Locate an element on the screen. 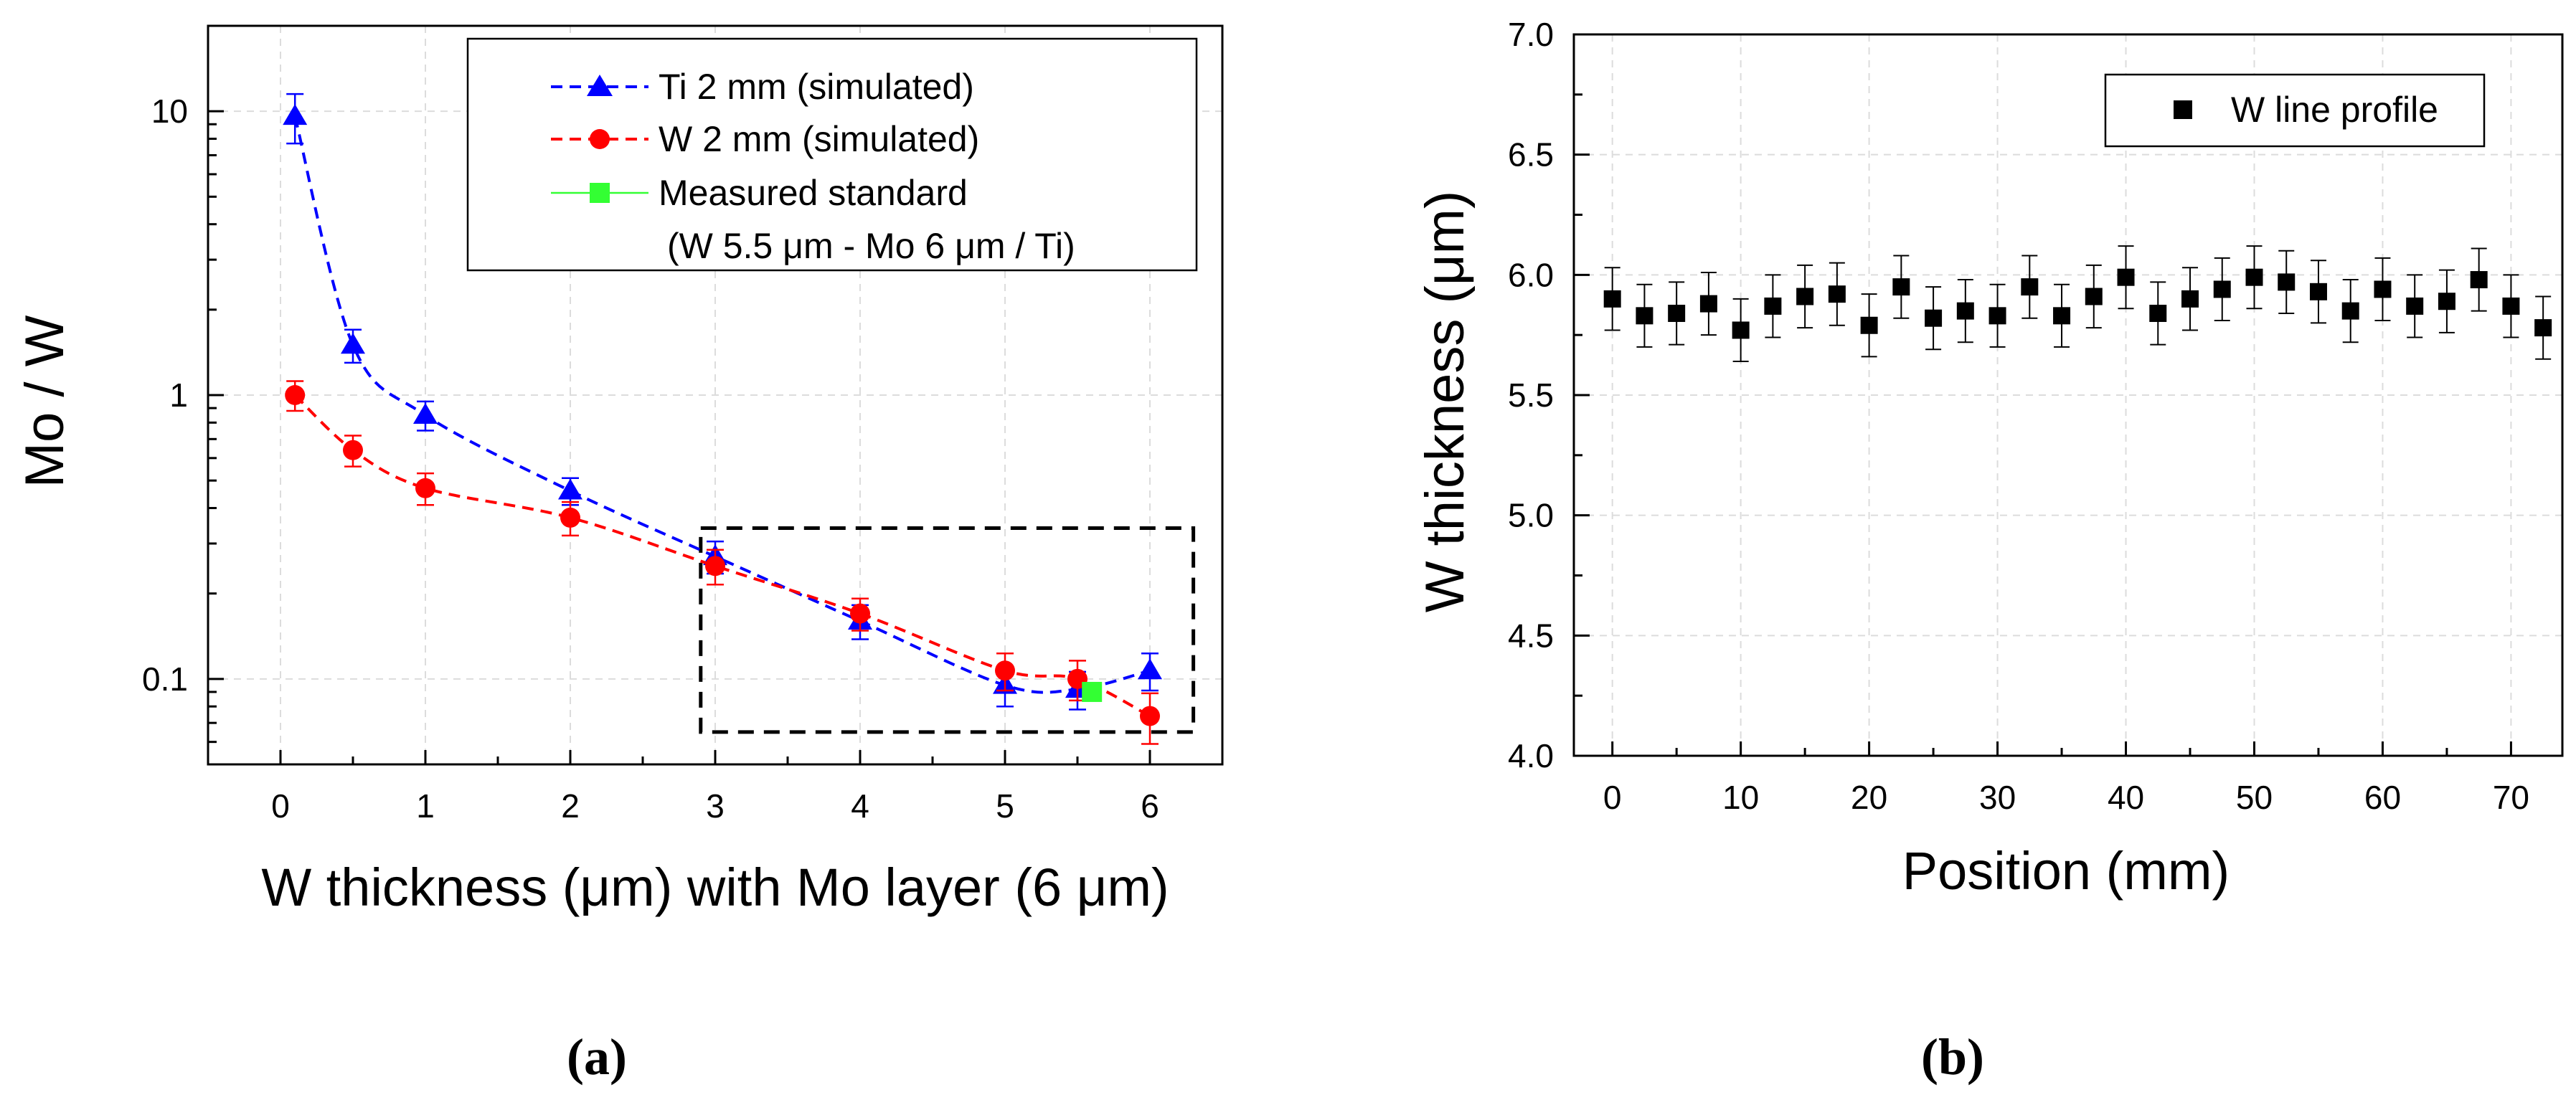  chart-b-panel-label: (b) is located at coordinates (1952, 1057).